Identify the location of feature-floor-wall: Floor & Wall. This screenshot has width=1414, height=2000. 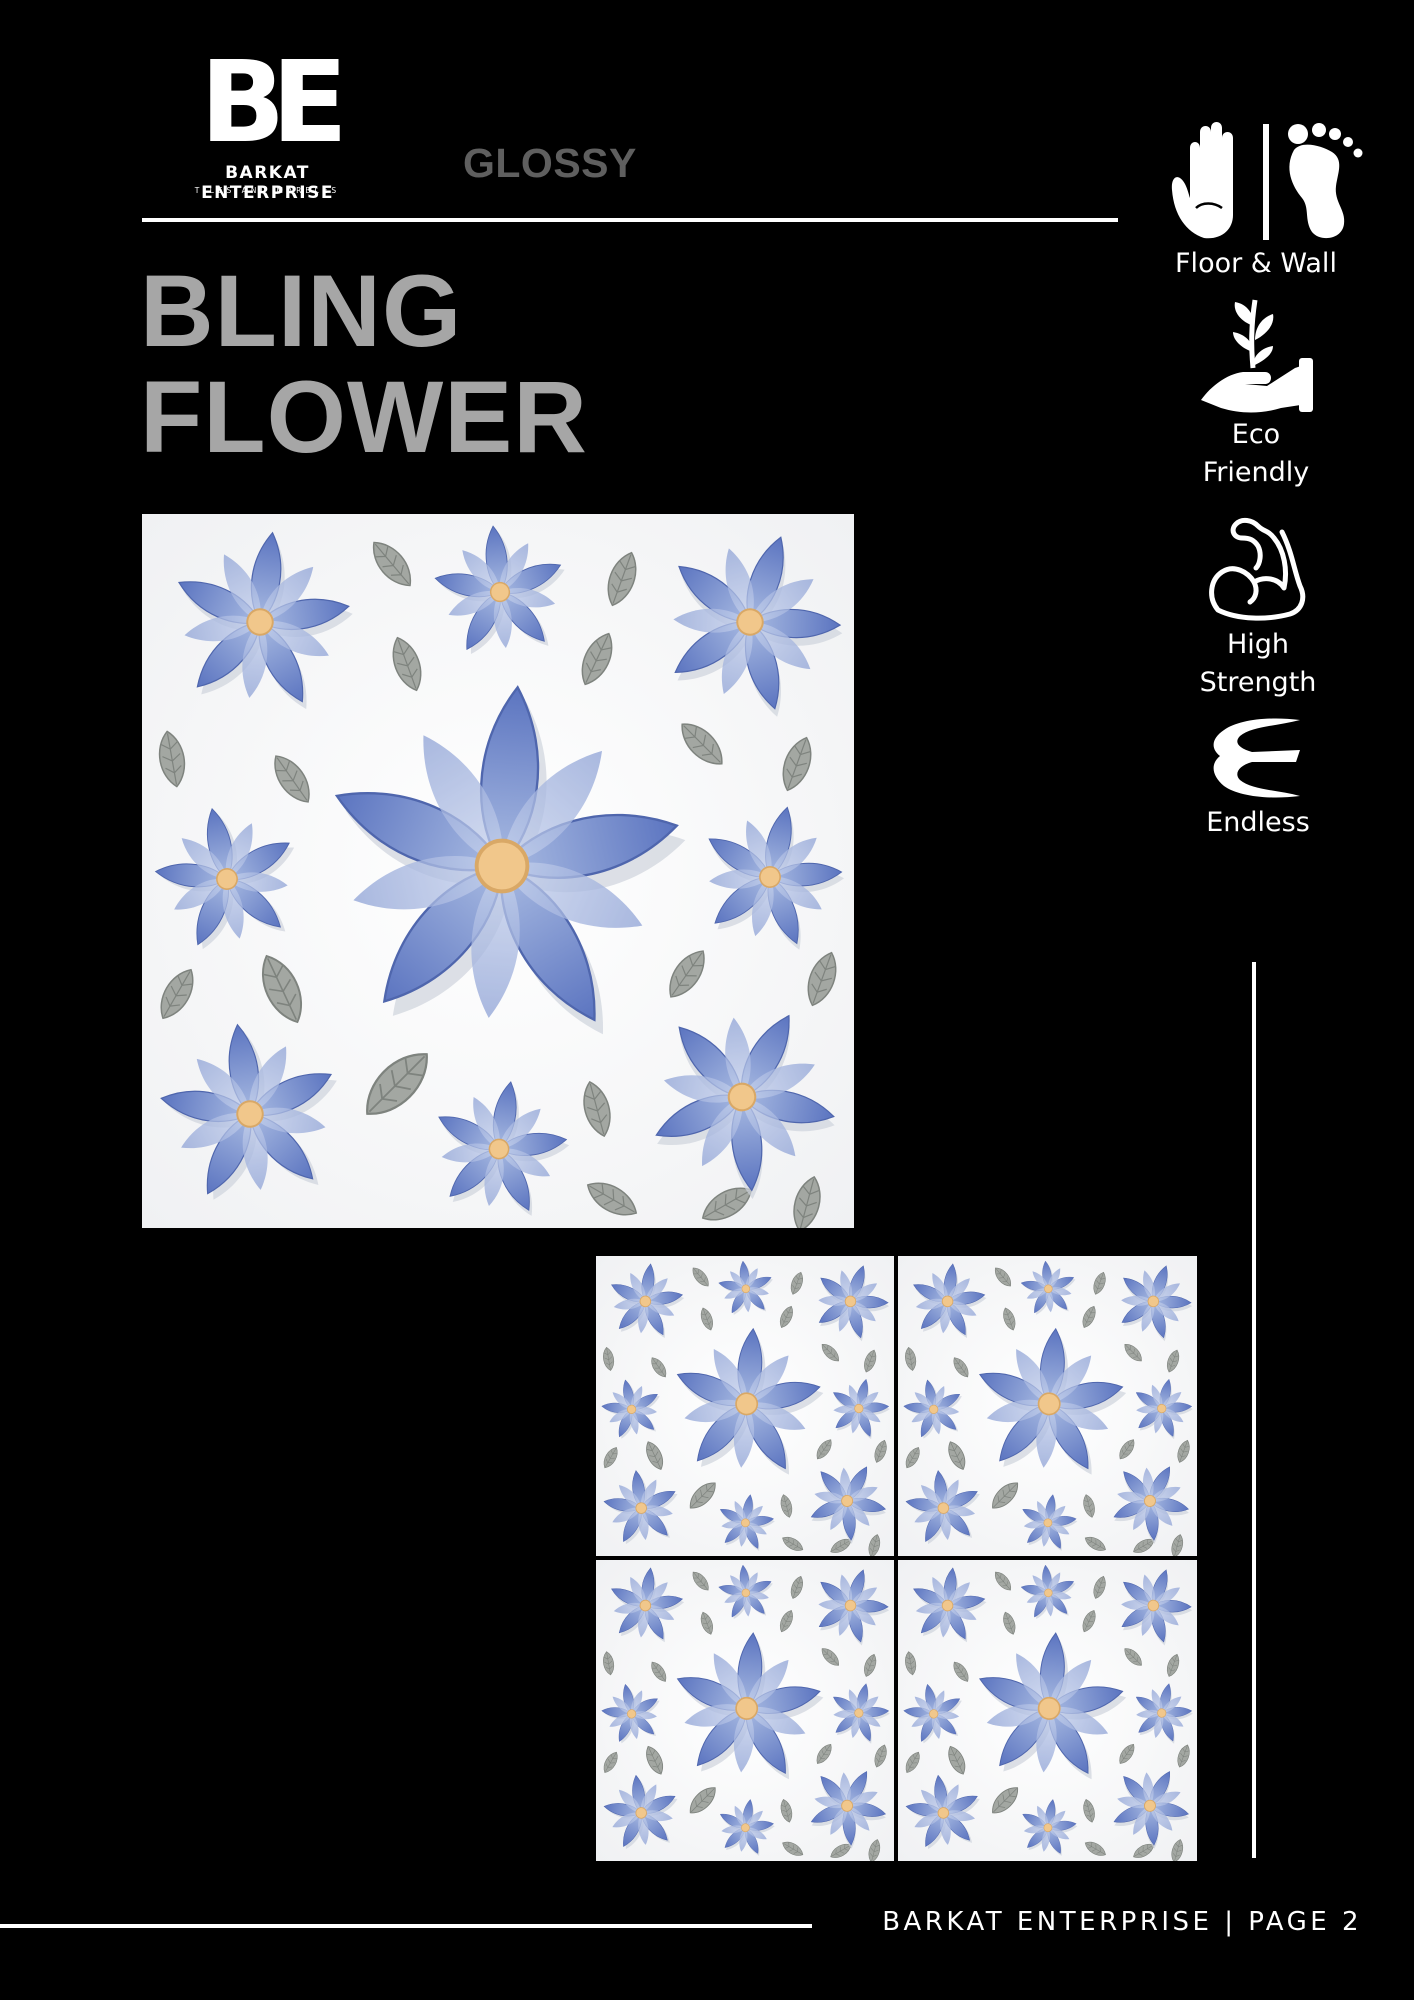
(1264, 201).